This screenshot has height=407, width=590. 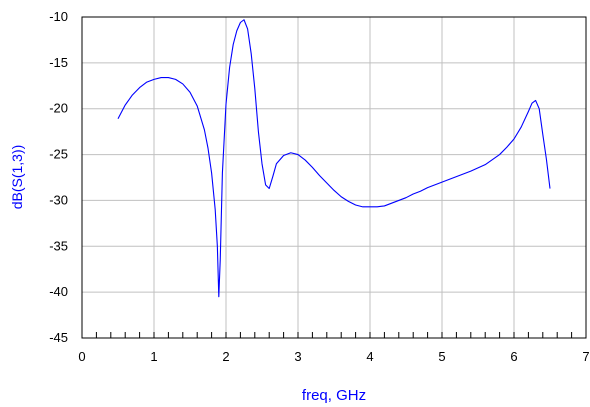 What do you see at coordinates (58, 177) in the screenshot?
I see `y-tick-labels: -45 -40 -35 -30 -25 -20 -15 -10` at bounding box center [58, 177].